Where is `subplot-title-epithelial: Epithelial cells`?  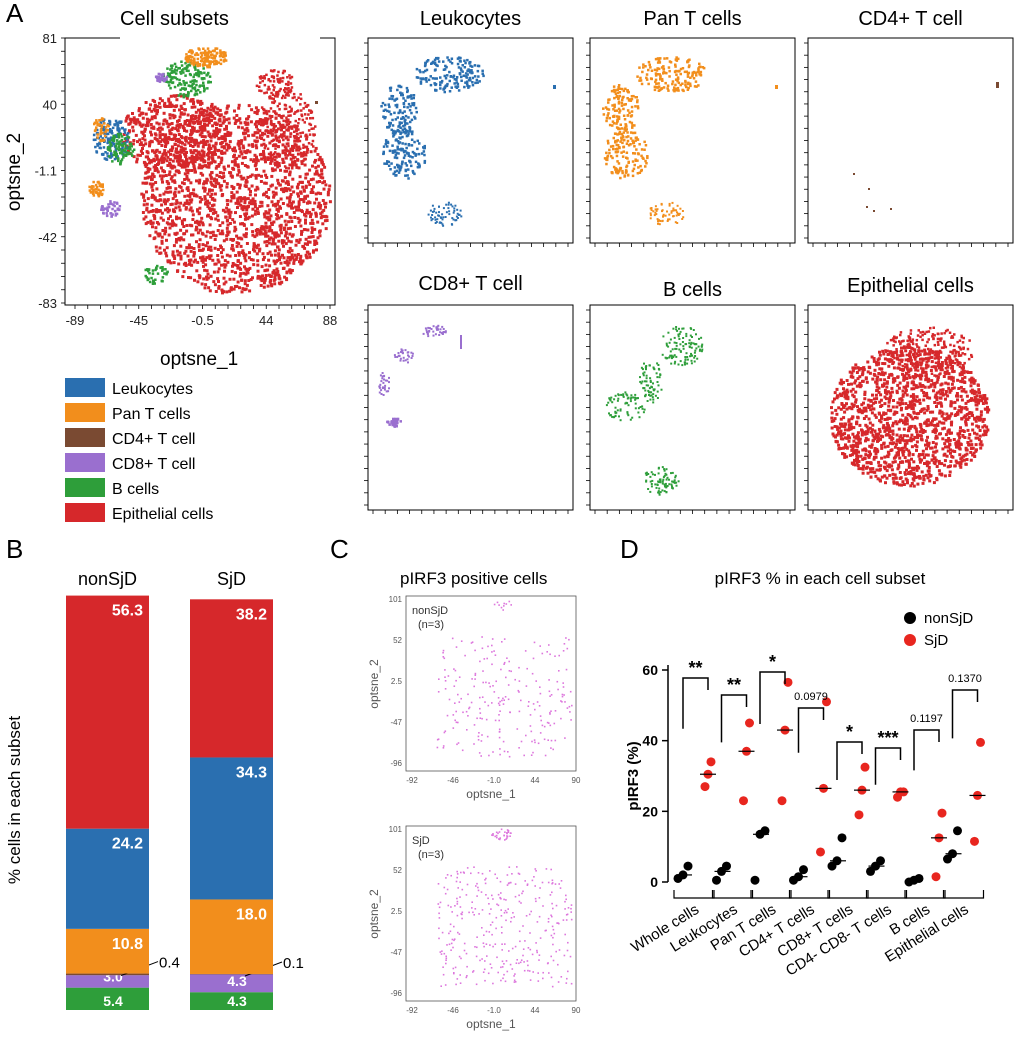 subplot-title-epithelial: Epithelial cells is located at coordinates (910, 286).